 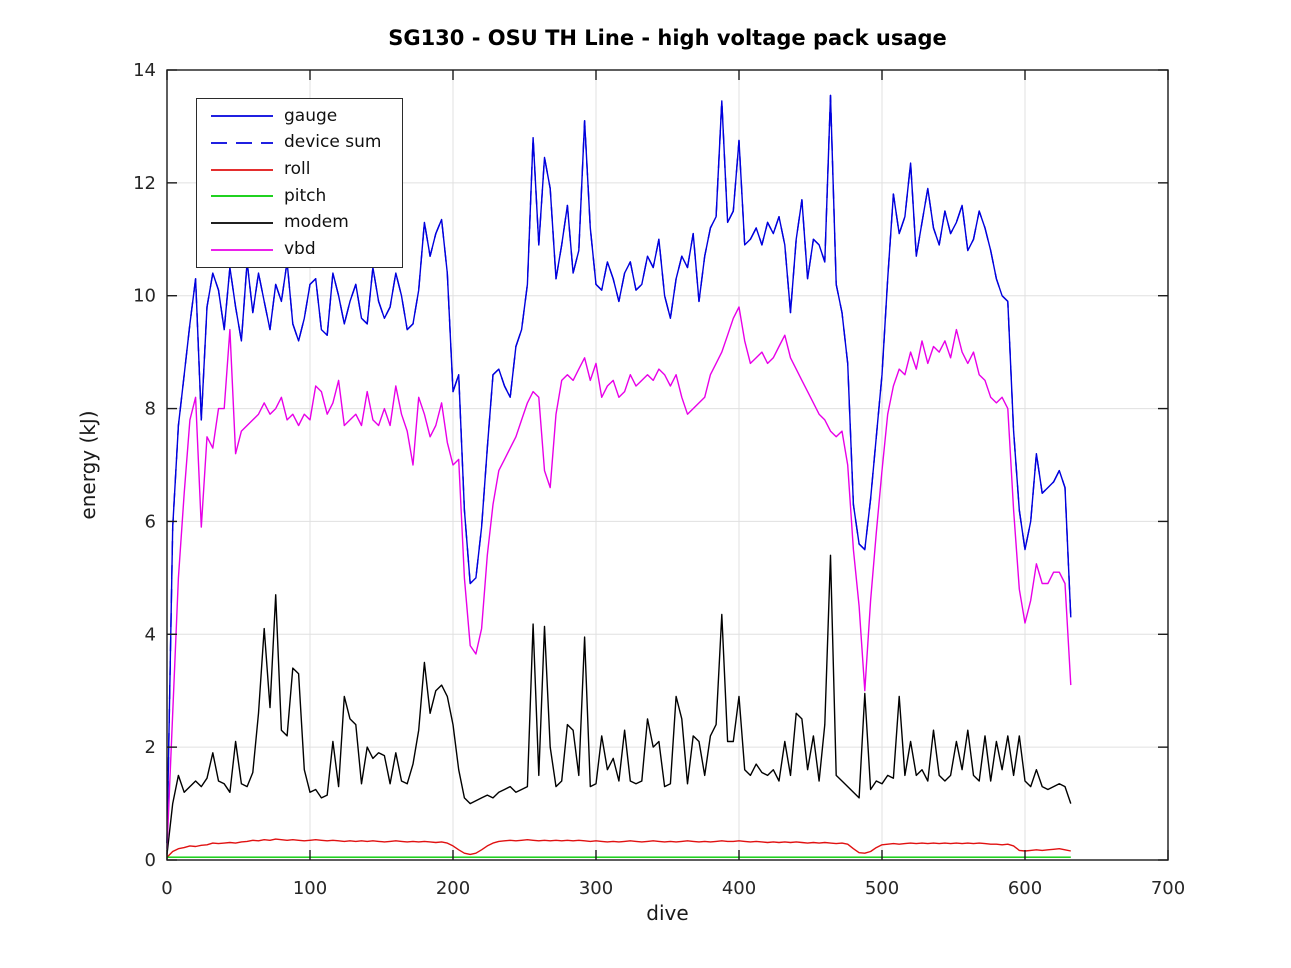 I want to click on legend-label-modem: modem, so click(x=316, y=222).